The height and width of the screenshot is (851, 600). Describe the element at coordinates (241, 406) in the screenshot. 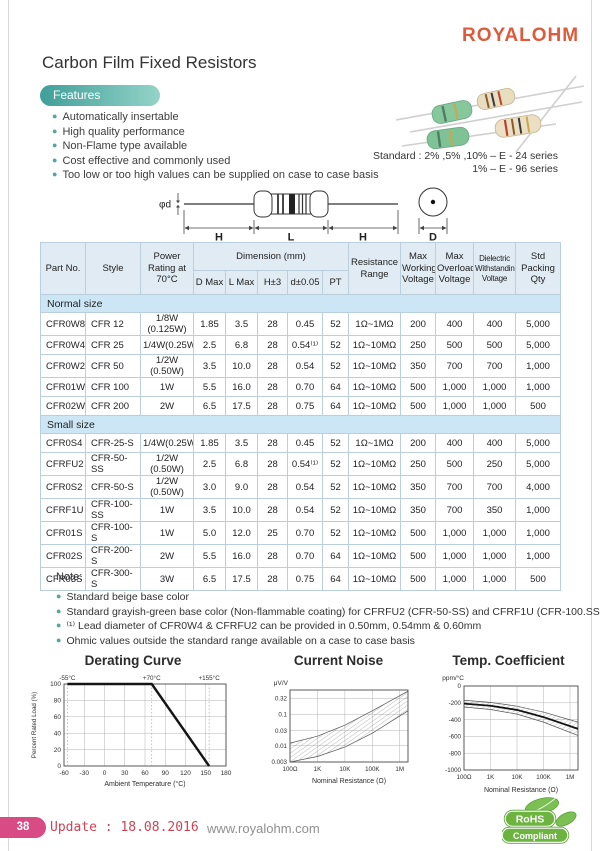

I see `table-cell: 17.5` at that location.